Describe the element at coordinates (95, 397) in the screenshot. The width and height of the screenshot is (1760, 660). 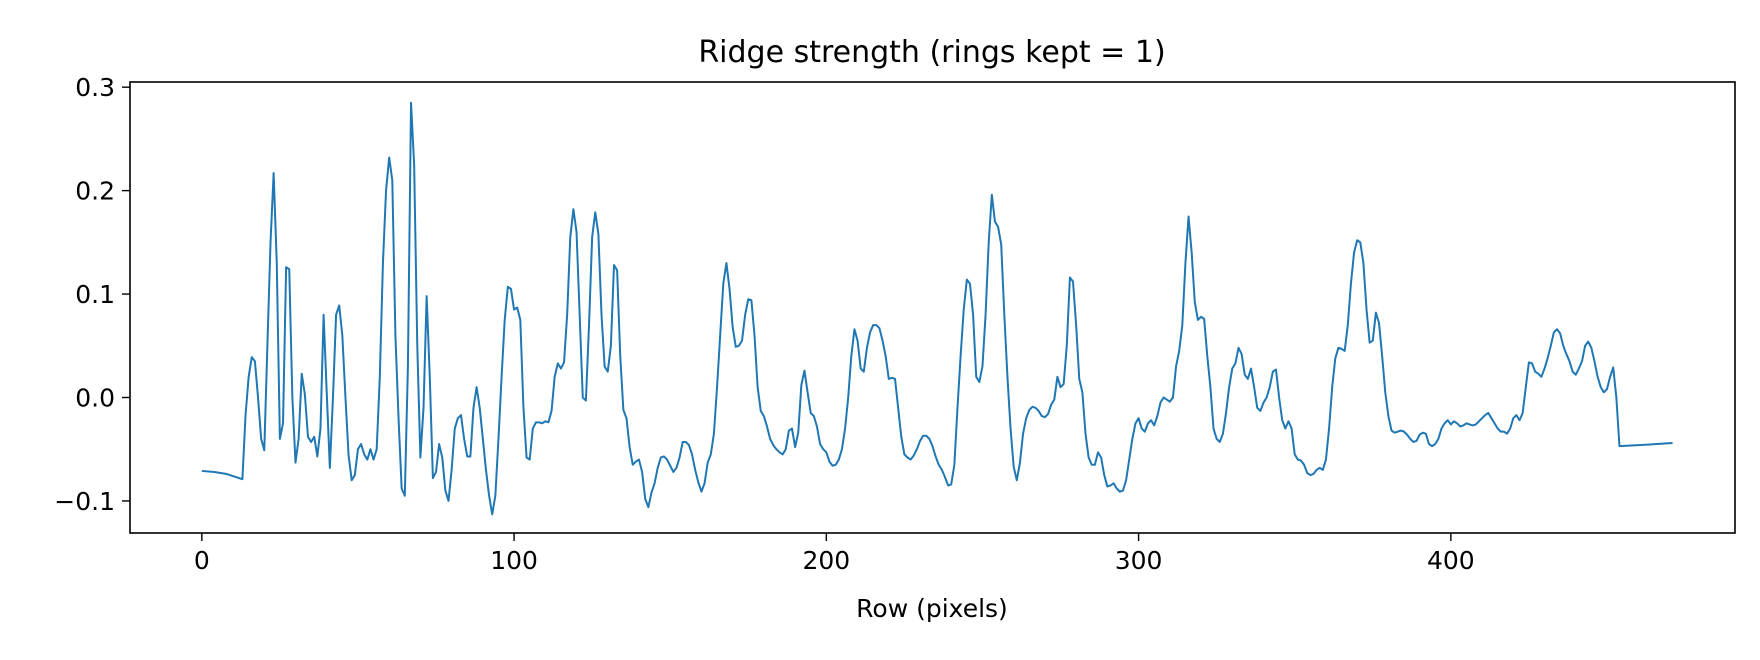
I see `y-tick-label: 0.0` at that location.